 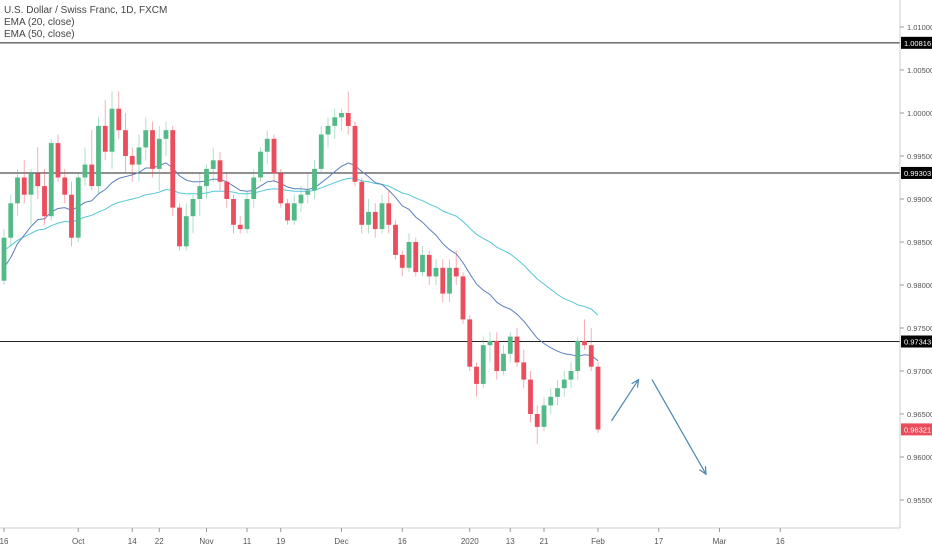 I want to click on x-tick-label: 13, so click(x=510, y=541).